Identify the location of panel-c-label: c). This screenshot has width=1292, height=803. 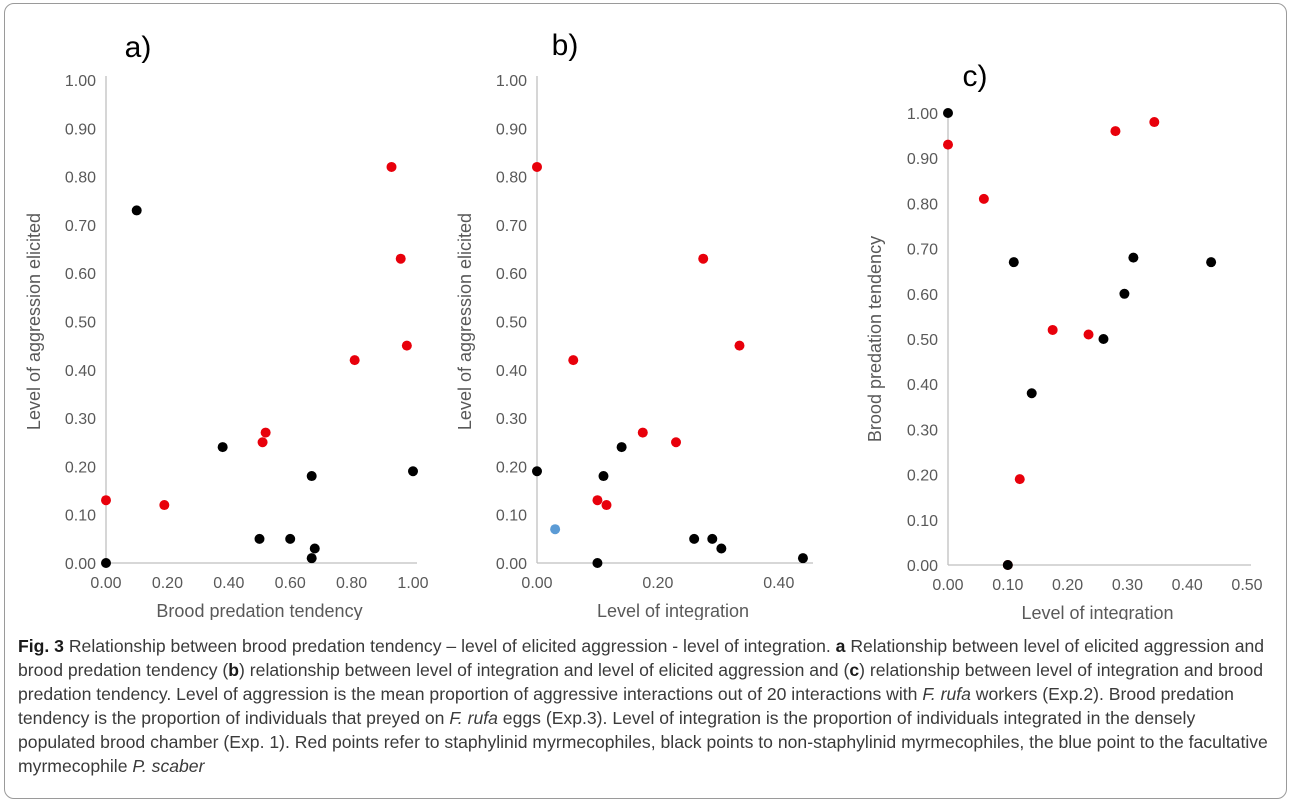
(975, 76).